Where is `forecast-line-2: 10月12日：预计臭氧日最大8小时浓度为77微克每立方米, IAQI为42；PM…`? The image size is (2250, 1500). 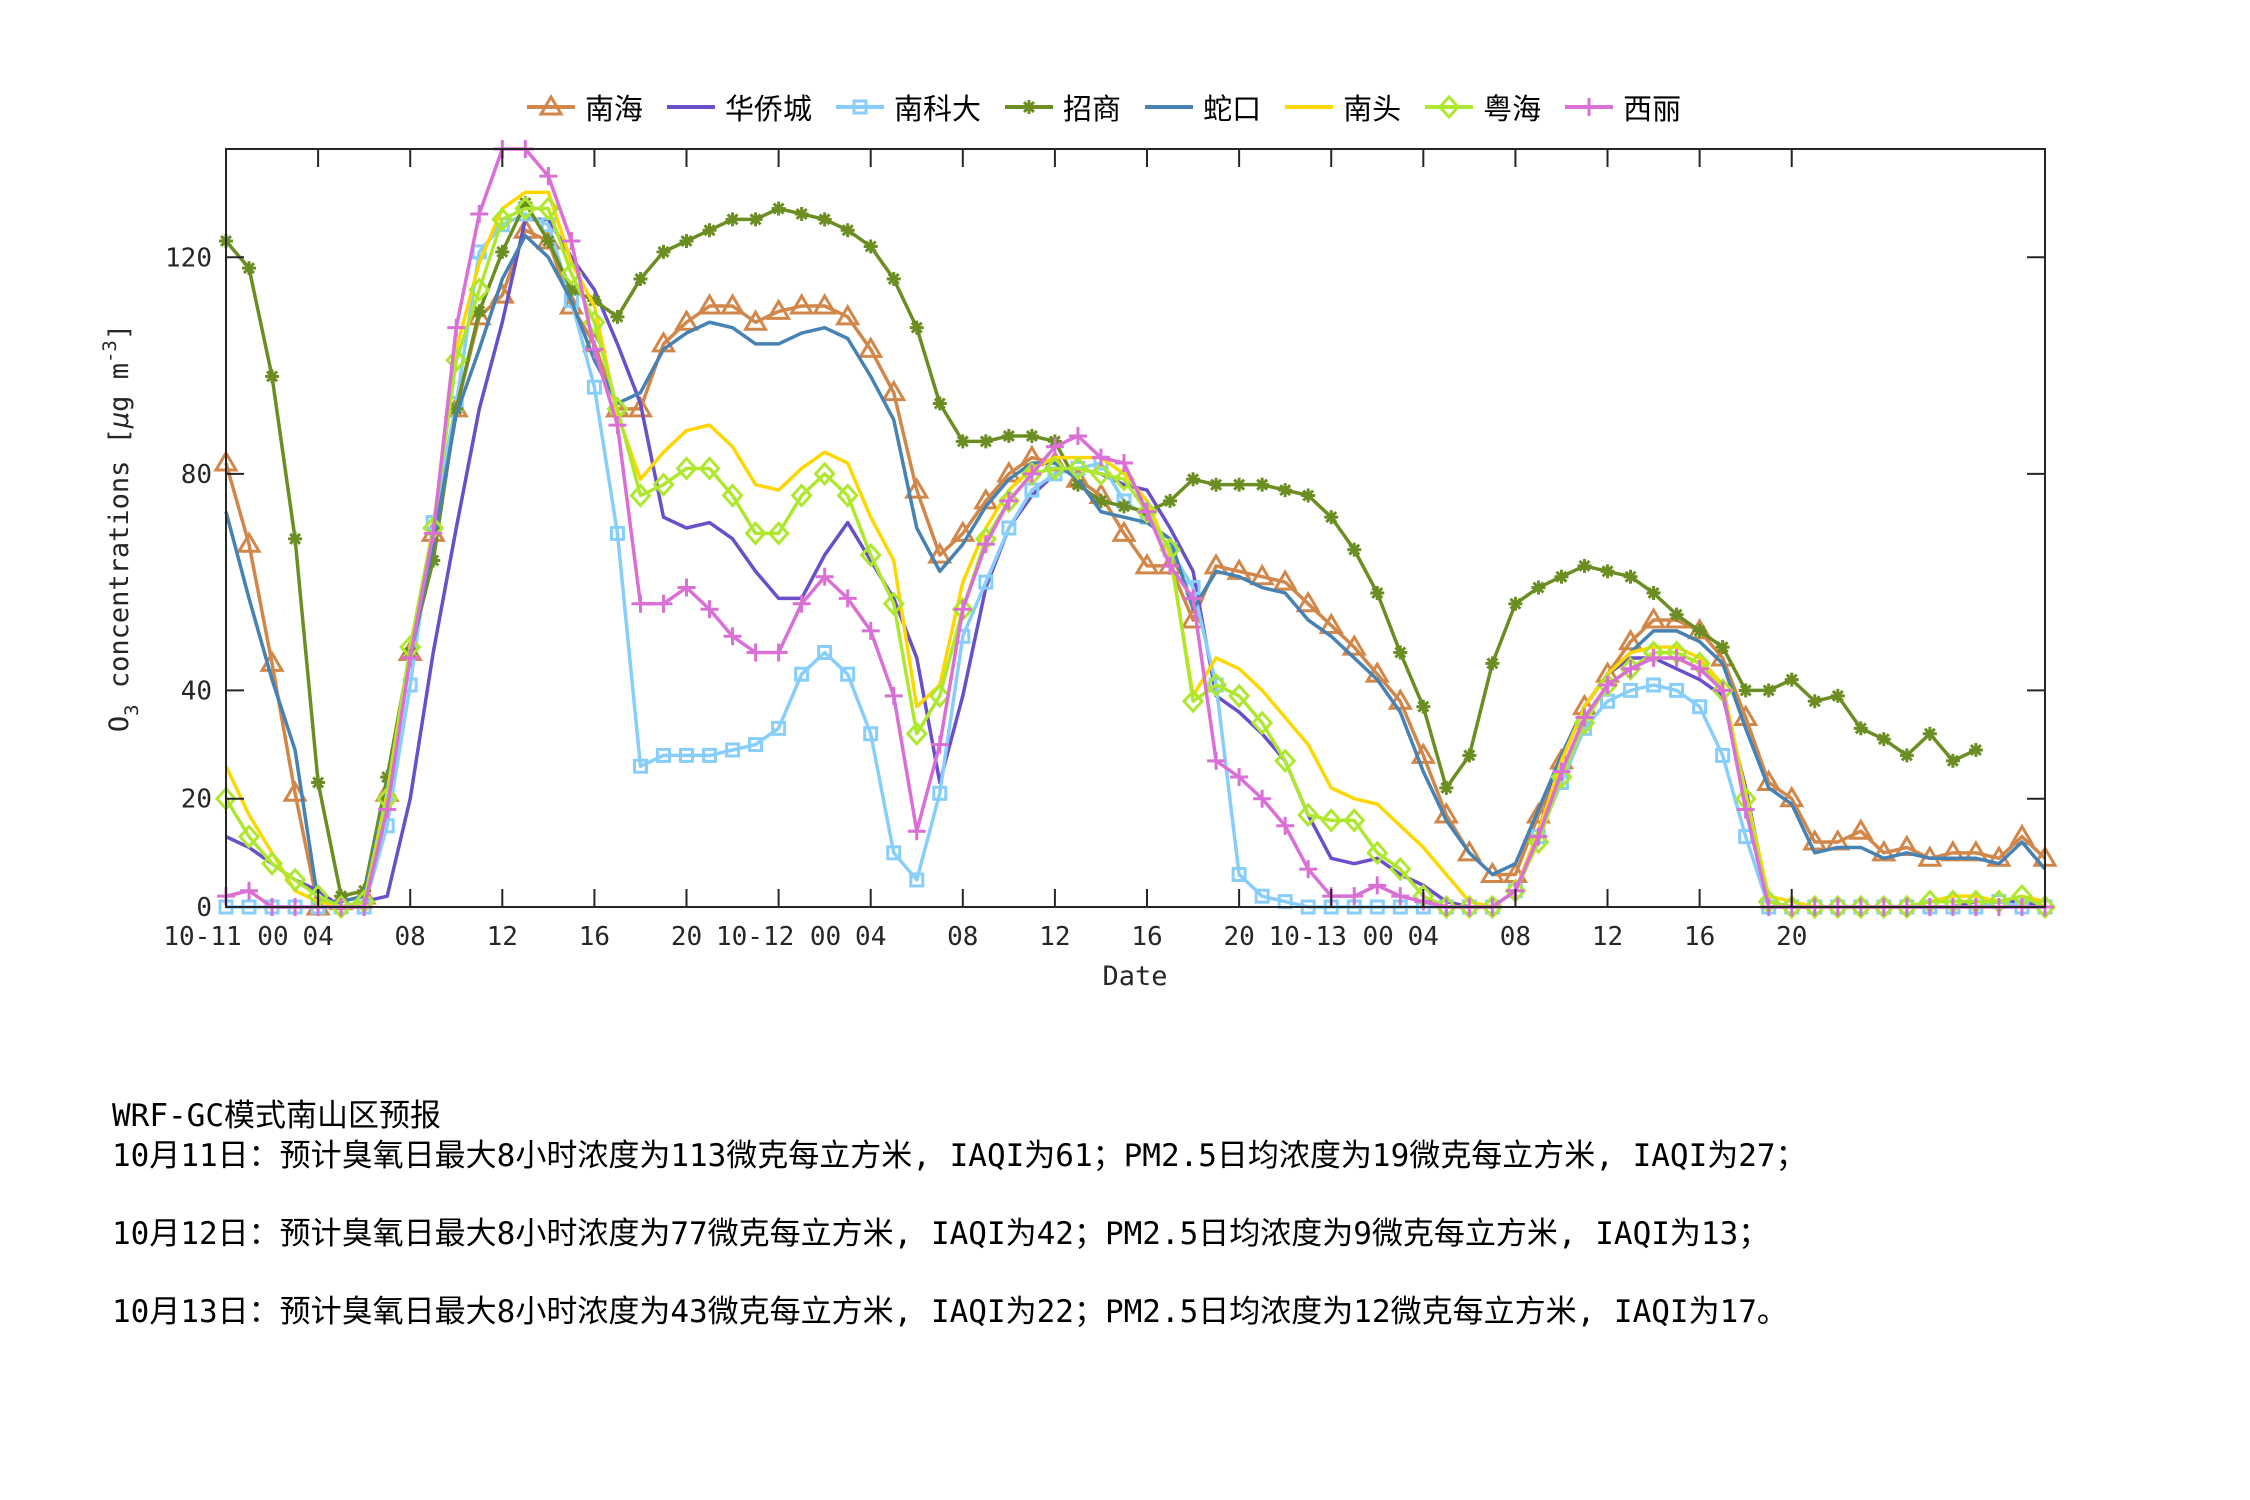 forecast-line-2: 10月12日：预计臭氧日最大8小时浓度为77微克每立方米, IAQI为42；PM… is located at coordinates (941, 1234).